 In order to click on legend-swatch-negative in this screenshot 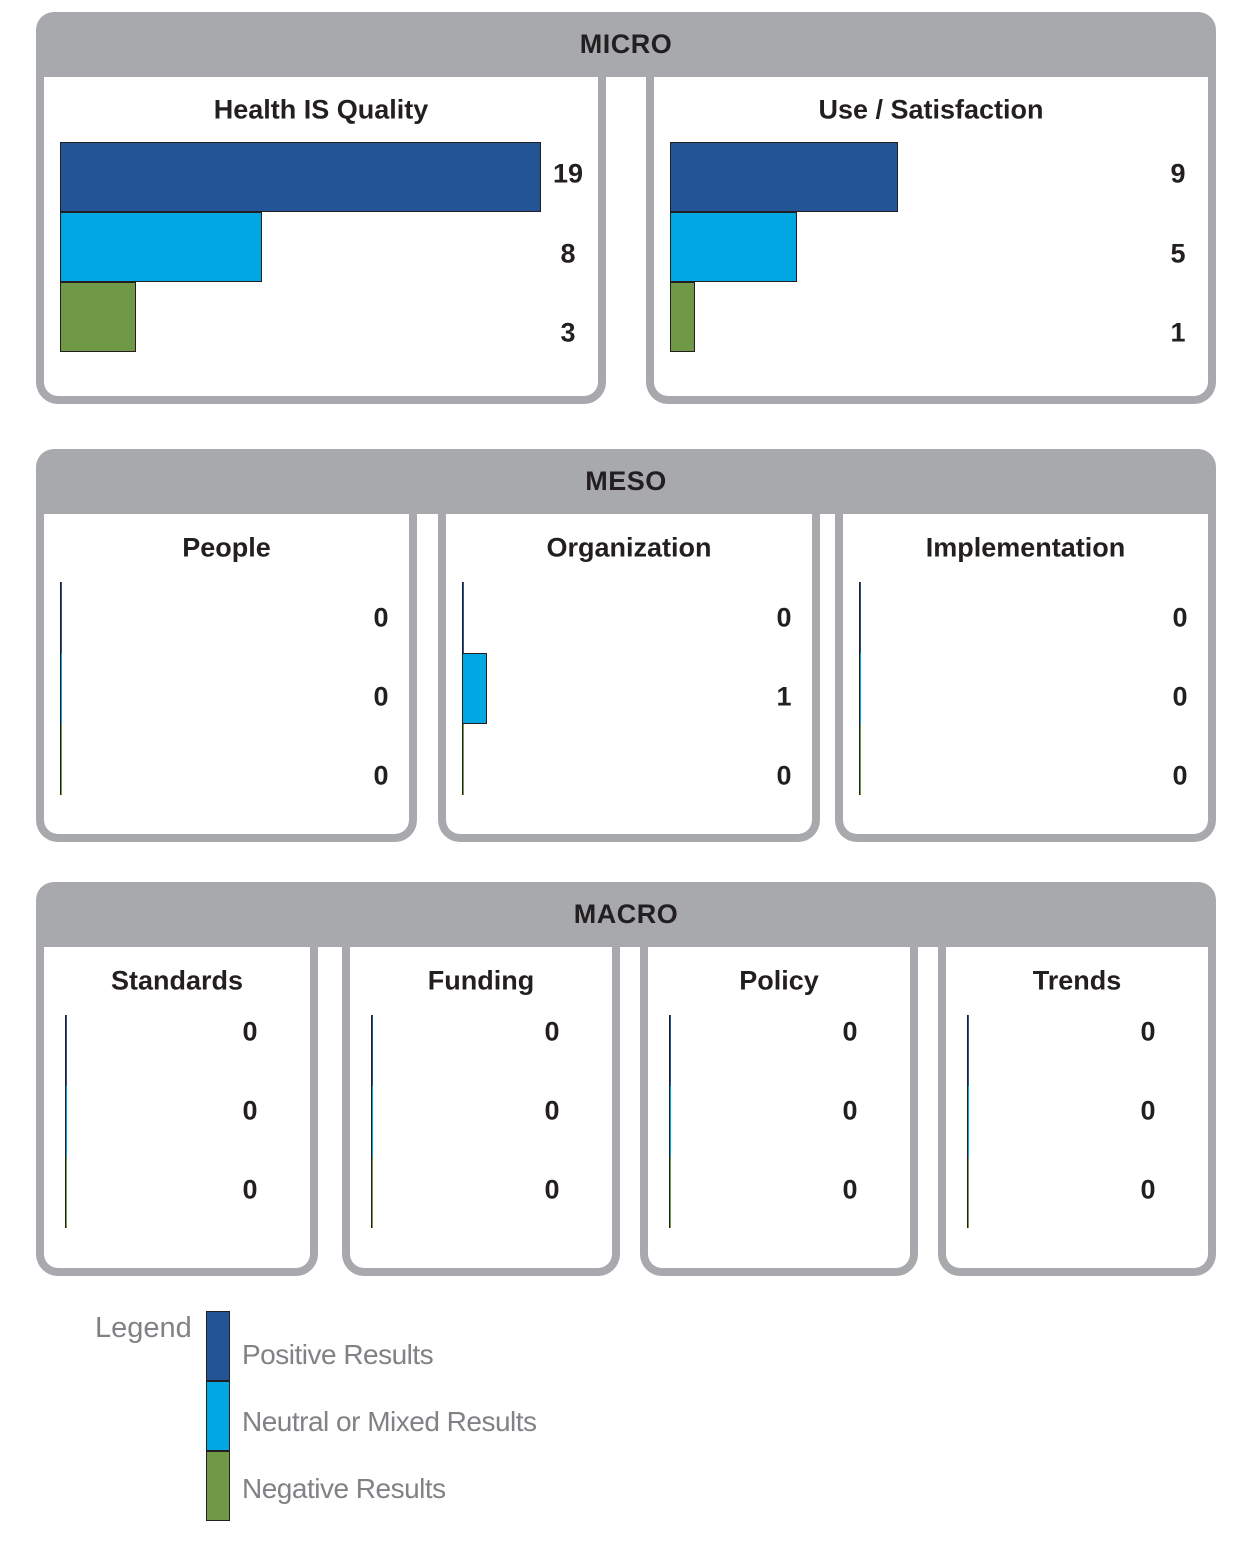, I will do `click(218, 1486)`.